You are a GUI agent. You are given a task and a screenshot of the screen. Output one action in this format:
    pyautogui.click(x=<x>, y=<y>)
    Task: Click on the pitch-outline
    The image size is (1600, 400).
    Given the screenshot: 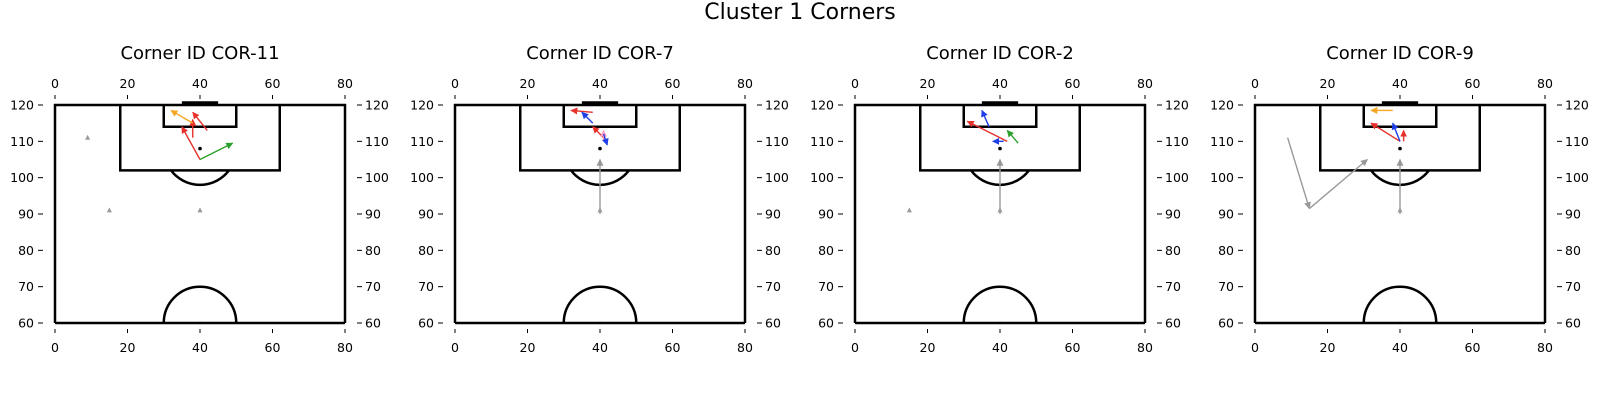 What is the action you would take?
    pyautogui.click(x=200, y=213)
    